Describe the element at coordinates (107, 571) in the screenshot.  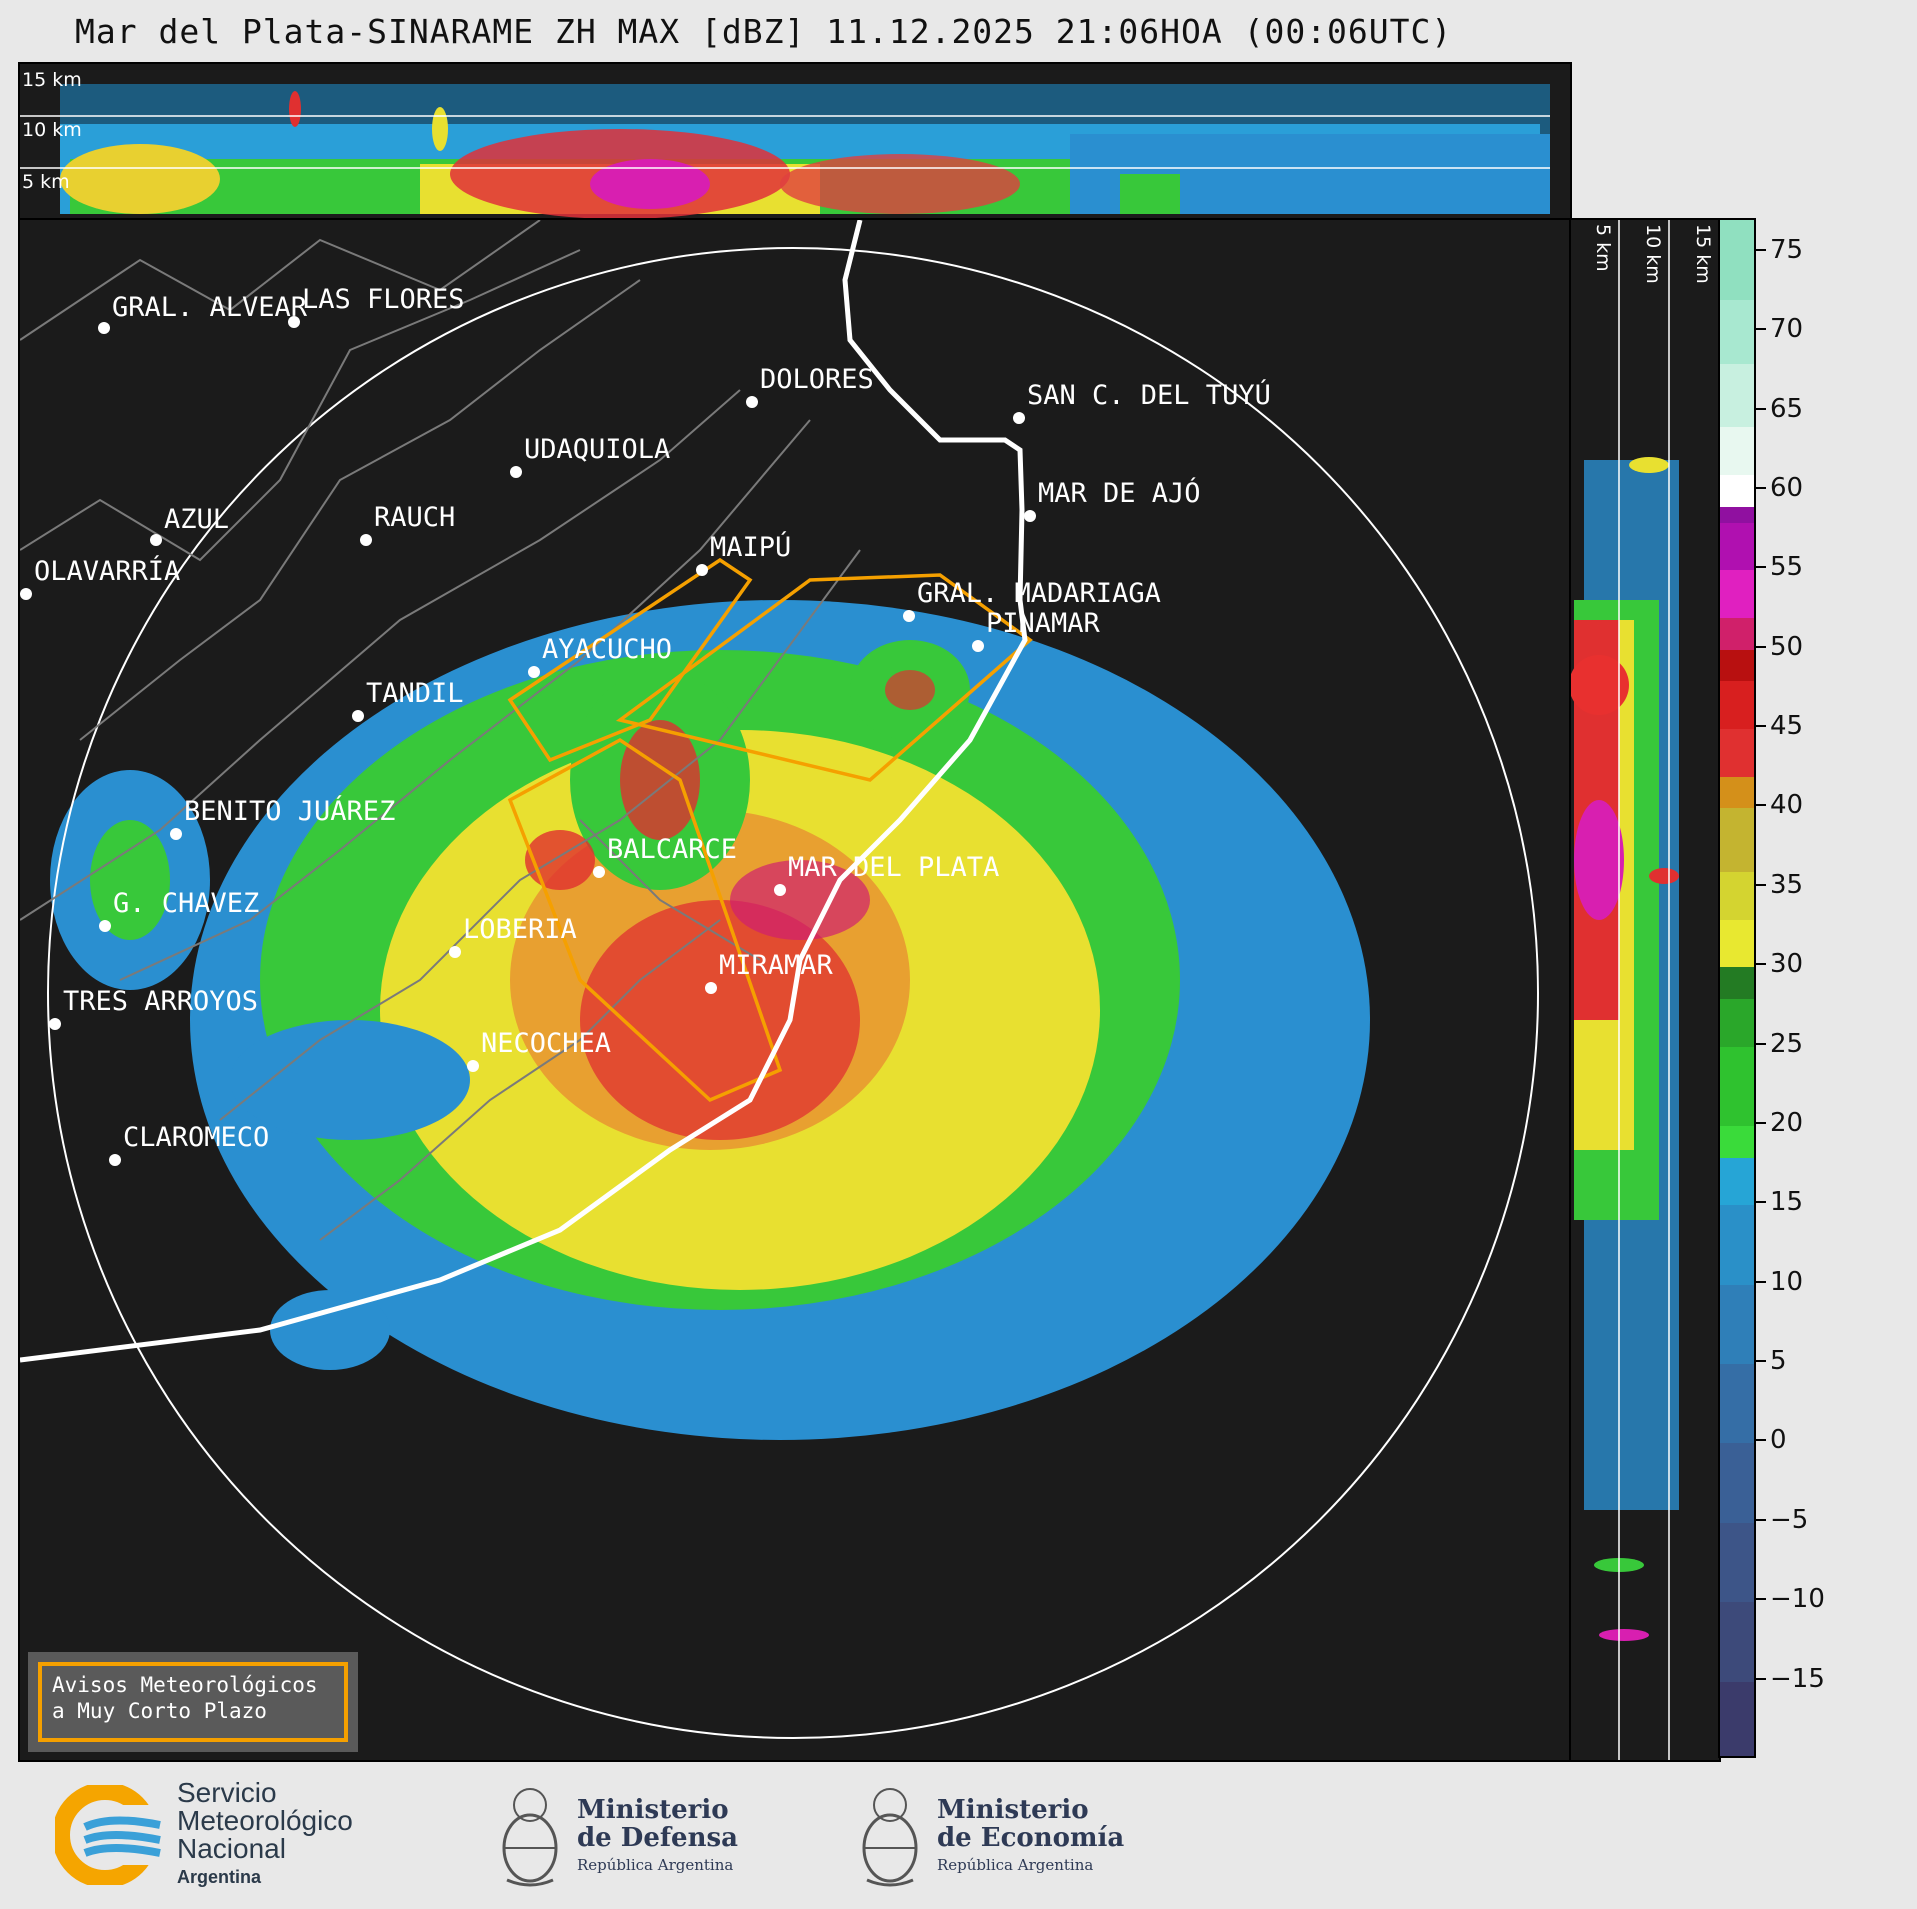
I see `city-label-olavarria: OLAVARRÍA` at that location.